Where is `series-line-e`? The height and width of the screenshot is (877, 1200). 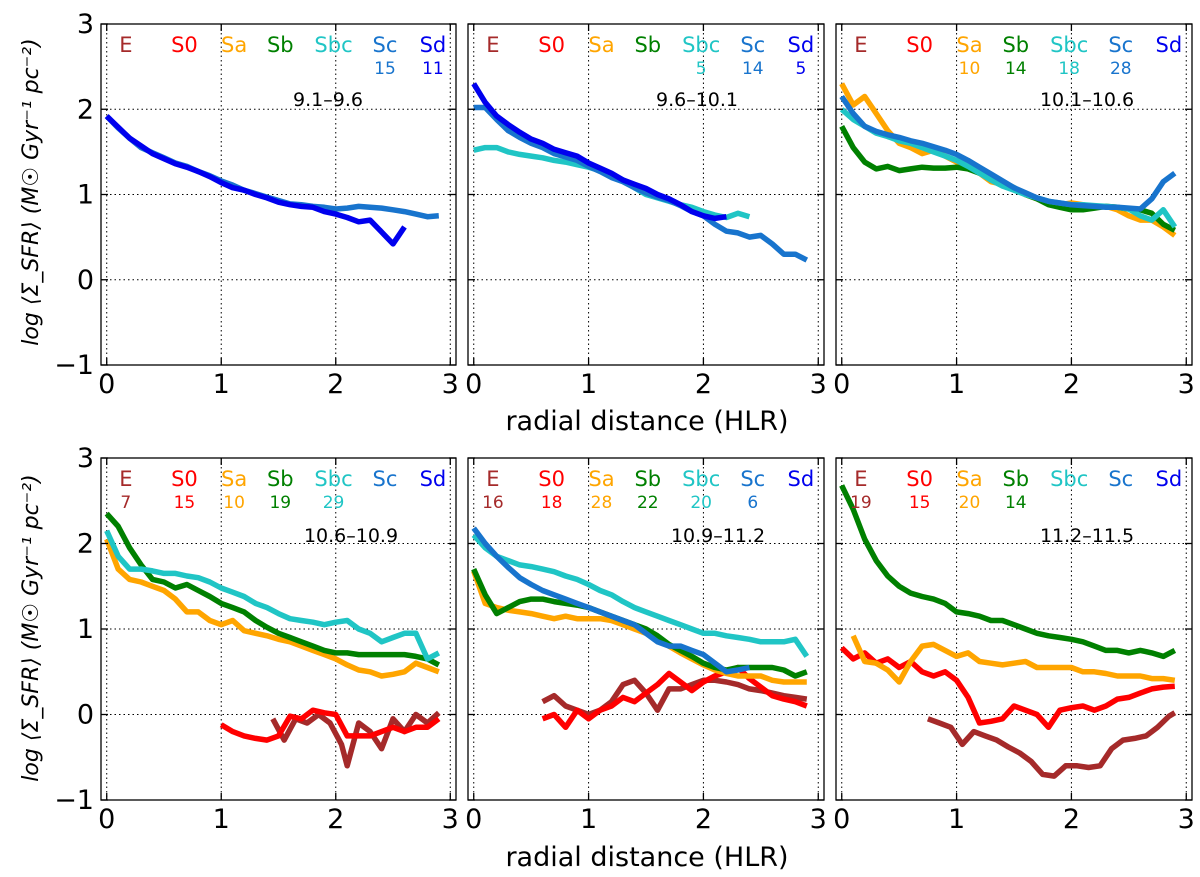
series-line-e is located at coordinates (674, 697).